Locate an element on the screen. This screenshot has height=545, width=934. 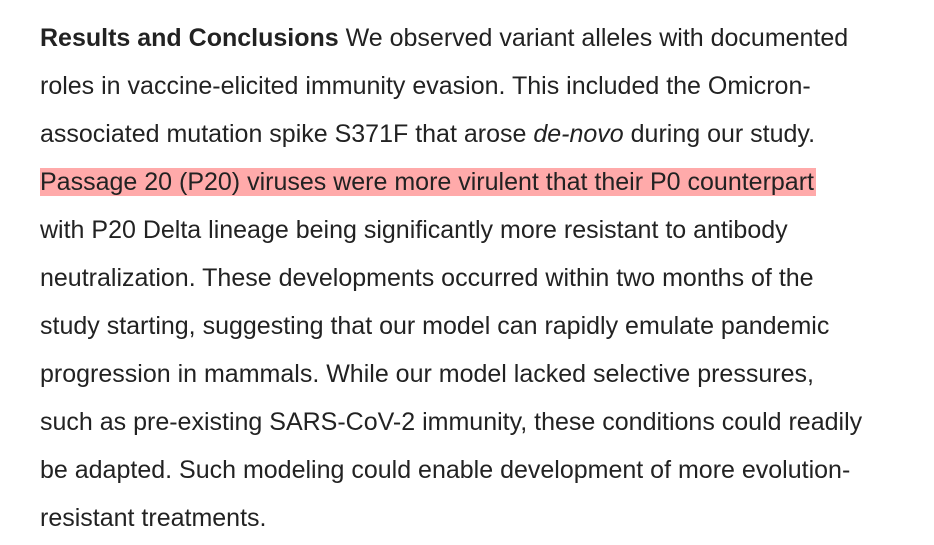
body-text: during our study. is located at coordinates (719, 134).